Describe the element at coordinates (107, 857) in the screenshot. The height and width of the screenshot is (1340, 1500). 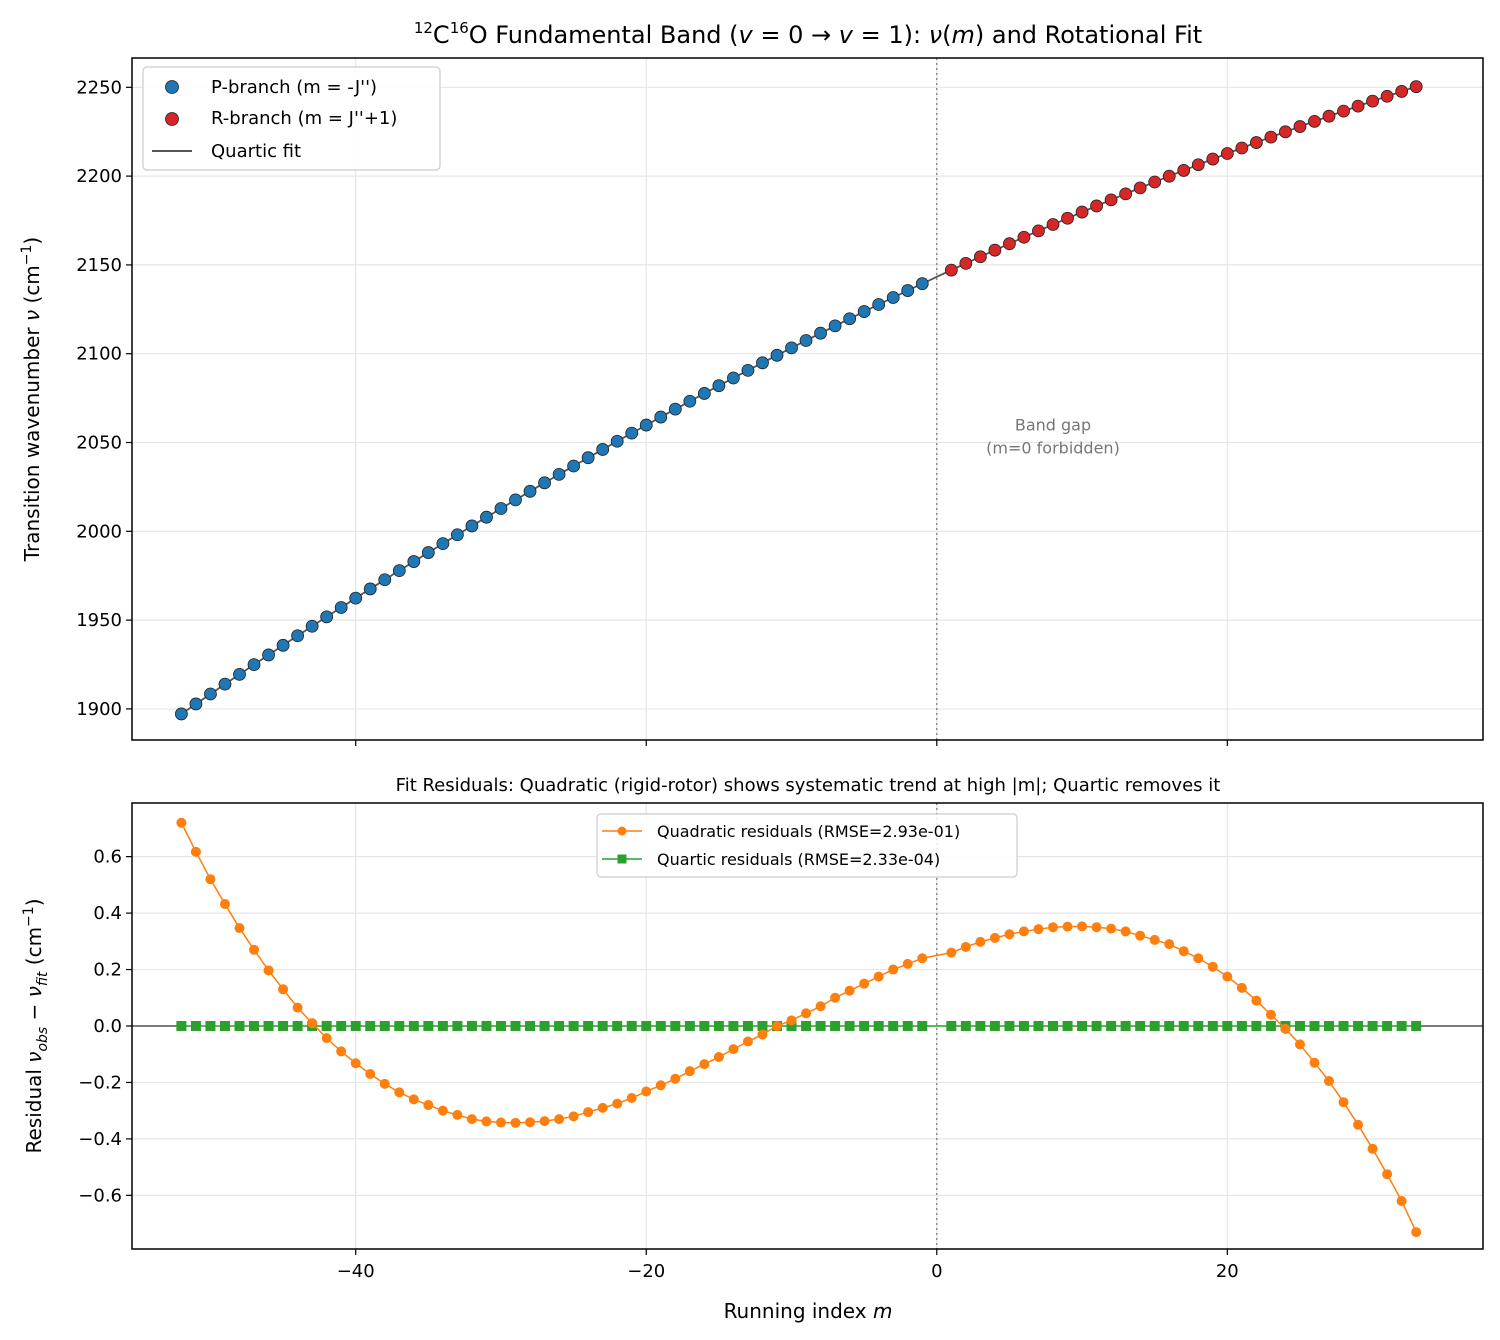
I see `chart2-ytick-label: 0.6` at that location.